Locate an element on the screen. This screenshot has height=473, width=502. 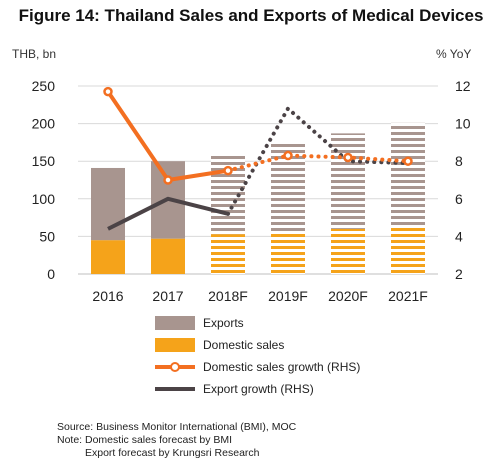
left-tick-label: 250 is located at coordinates (44, 86).